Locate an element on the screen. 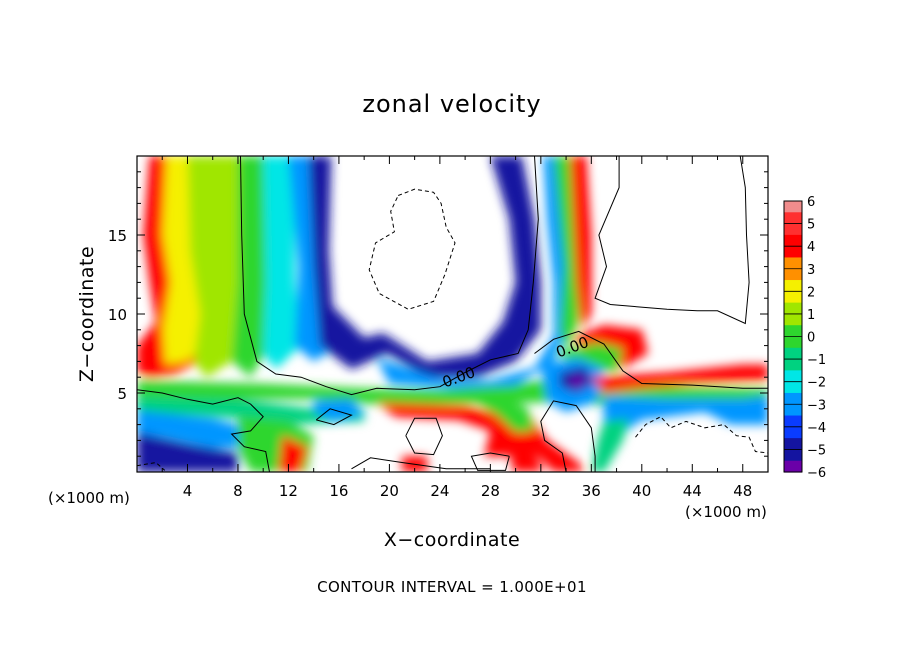 This screenshot has width=904, height=654. x-unit-left: (×1000 m) is located at coordinates (89, 498).